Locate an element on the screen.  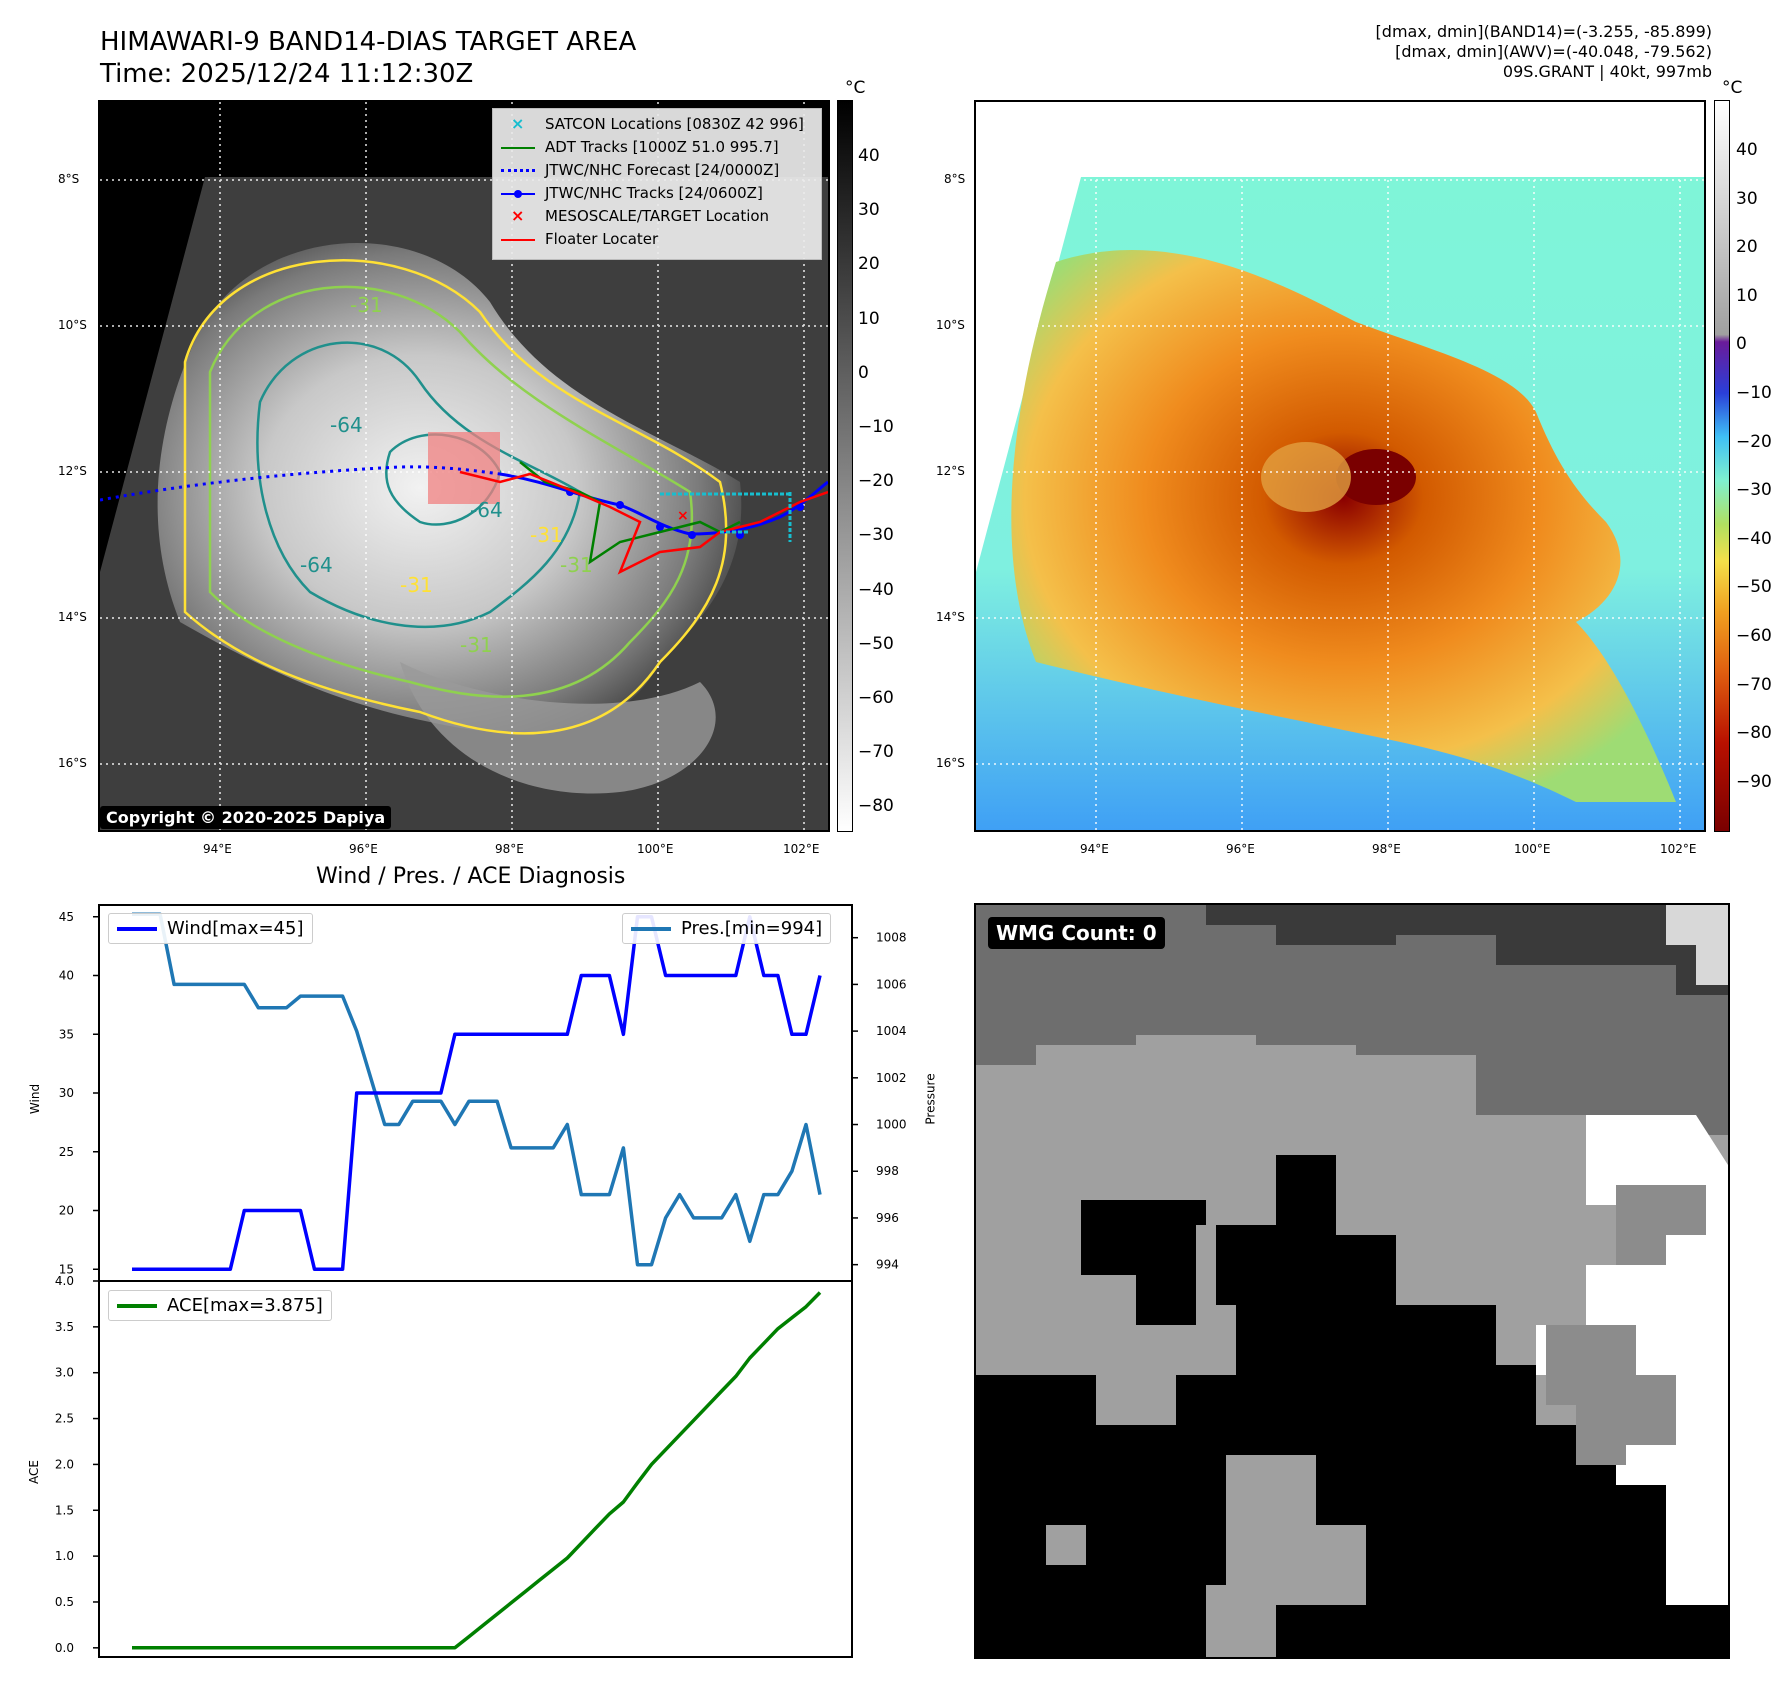
ace-tick-label: 3.0 is located at coordinates (64, 1373).